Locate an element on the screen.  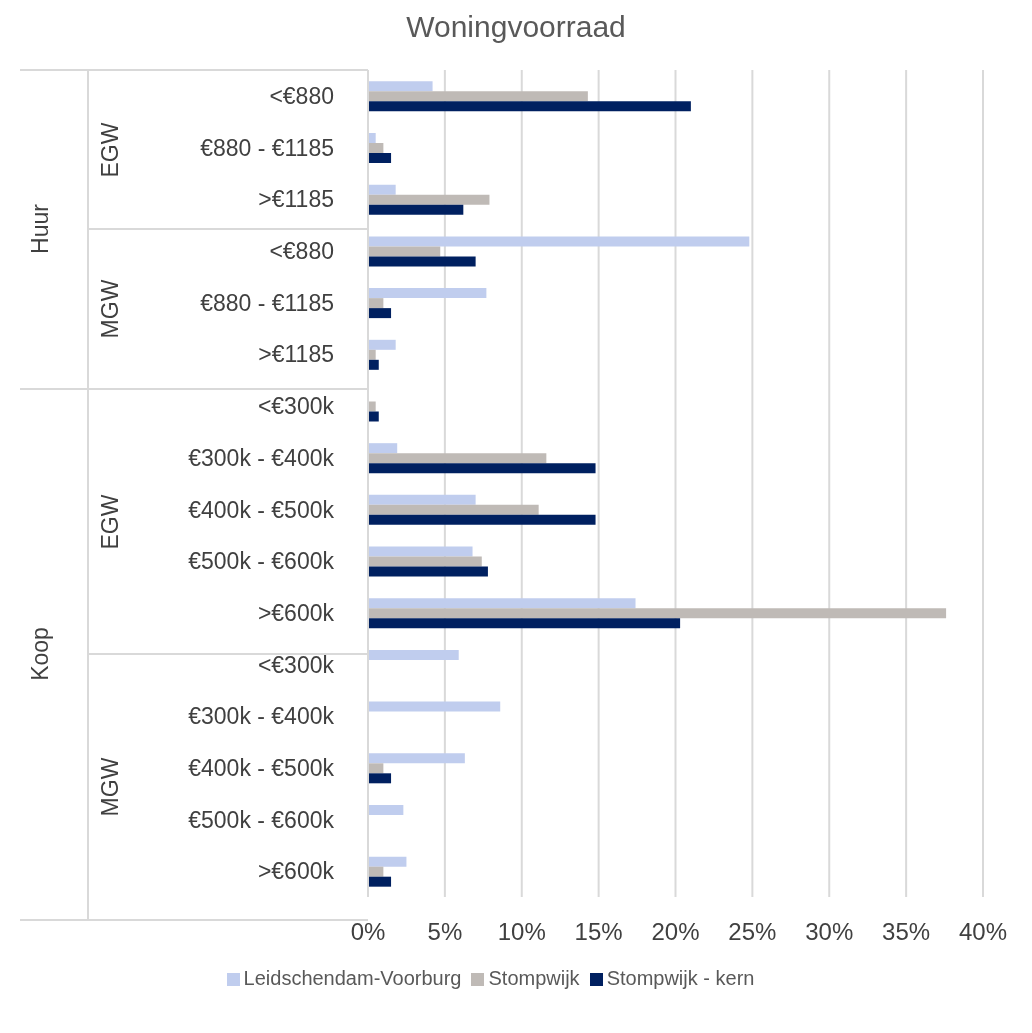
legend-label: Stompwijk is located at coordinates (534, 978).